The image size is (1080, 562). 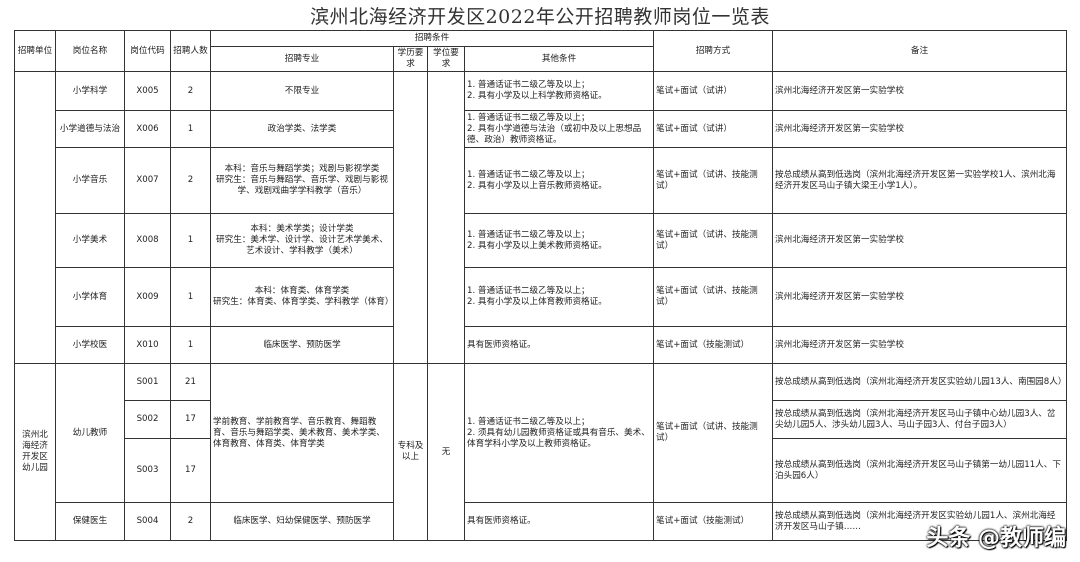 I want to click on major-cell: 政治学类、法学类, so click(x=302, y=129).